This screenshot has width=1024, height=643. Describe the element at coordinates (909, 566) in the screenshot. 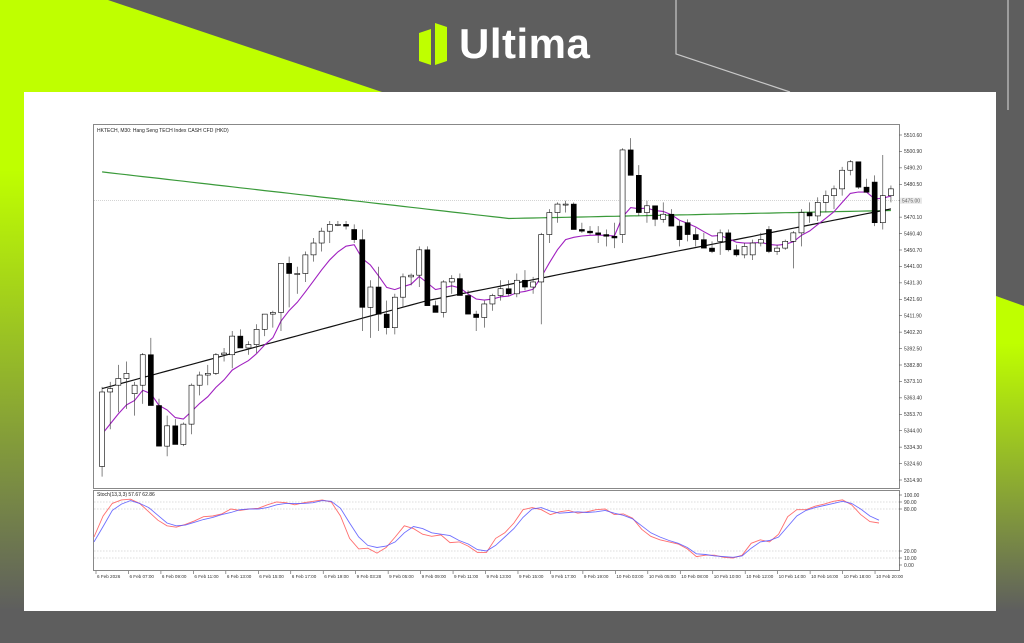

I see `svg-text: 0.00` at that location.